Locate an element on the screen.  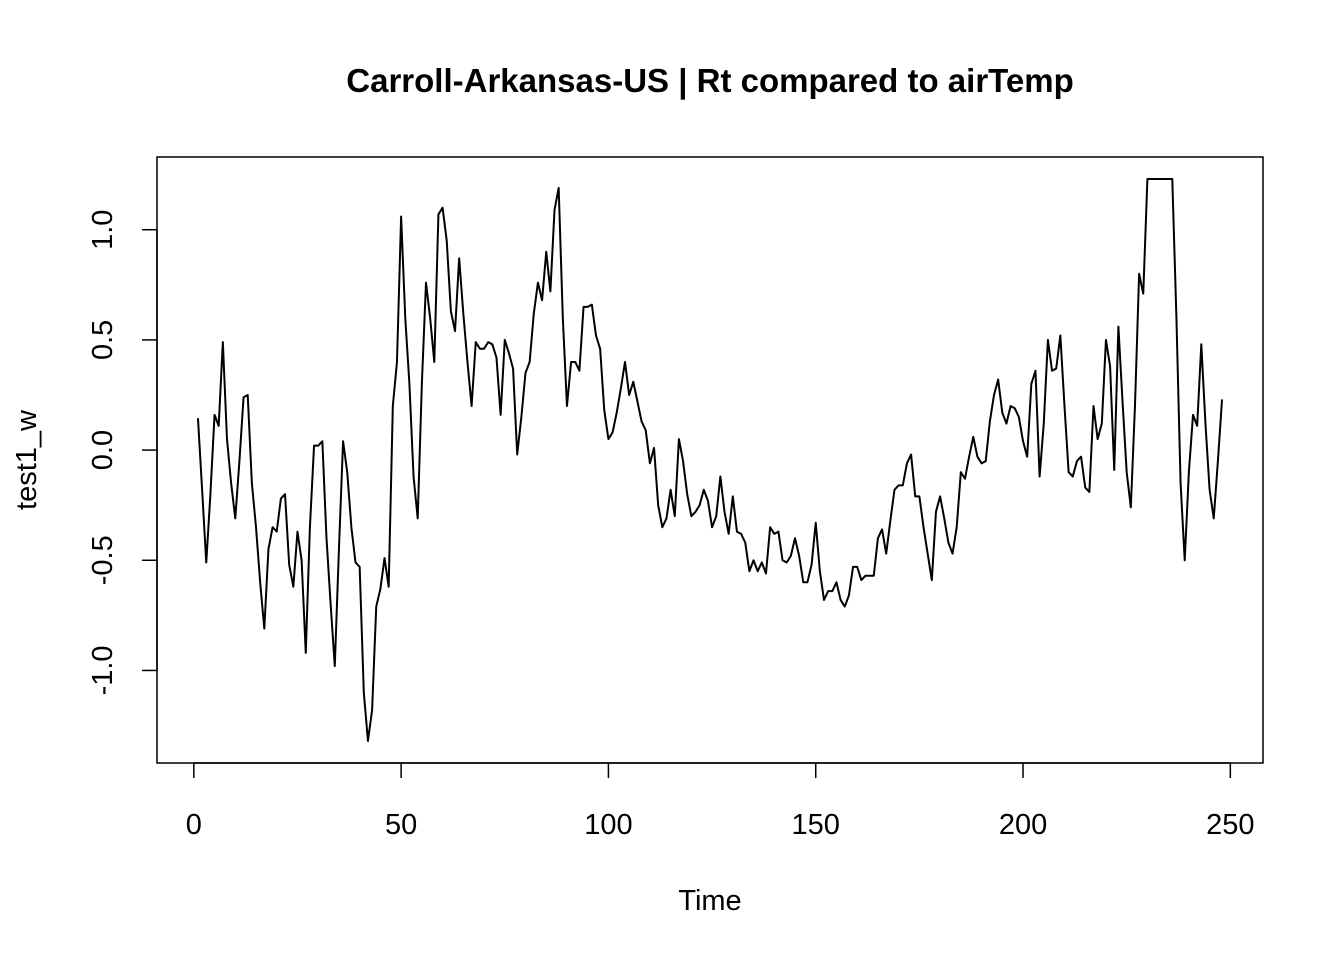
y-tick-label: 0.0 is located at coordinates (103, 450).